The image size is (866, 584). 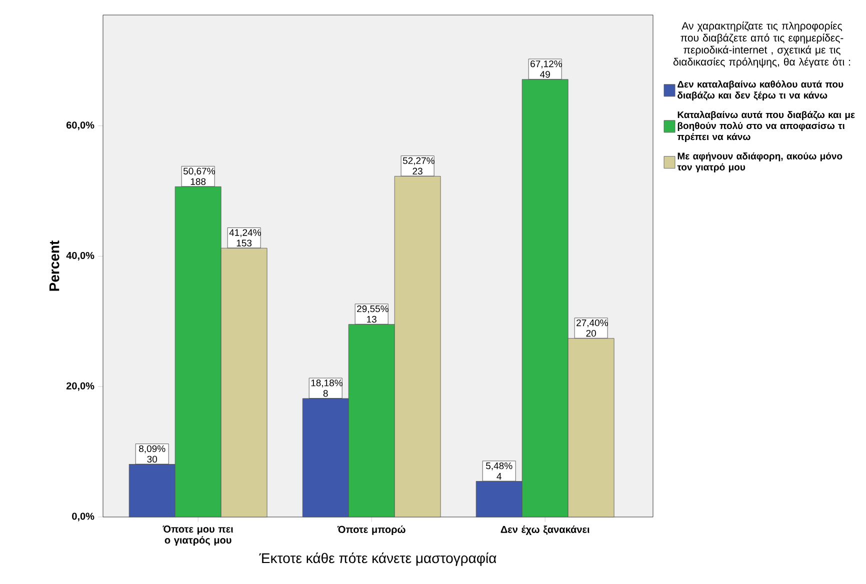 What do you see at coordinates (418, 166) in the screenshot?
I see `data-label: 52,27% 23` at bounding box center [418, 166].